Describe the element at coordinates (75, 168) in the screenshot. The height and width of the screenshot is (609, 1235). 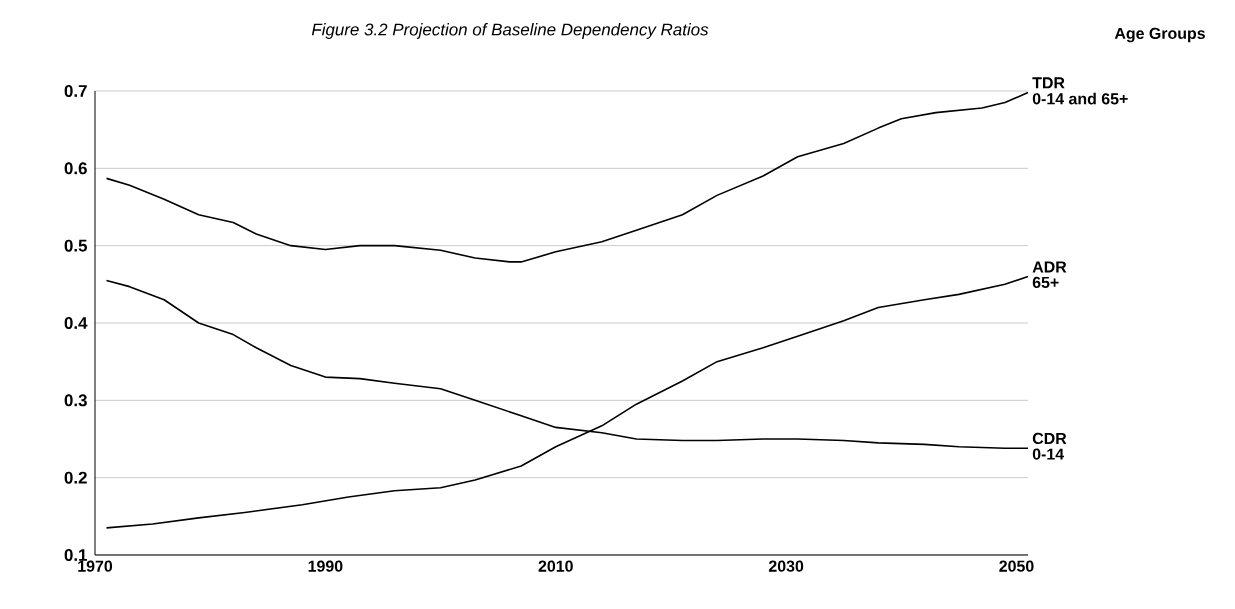
I see `y-tick-label: 0.6` at that location.